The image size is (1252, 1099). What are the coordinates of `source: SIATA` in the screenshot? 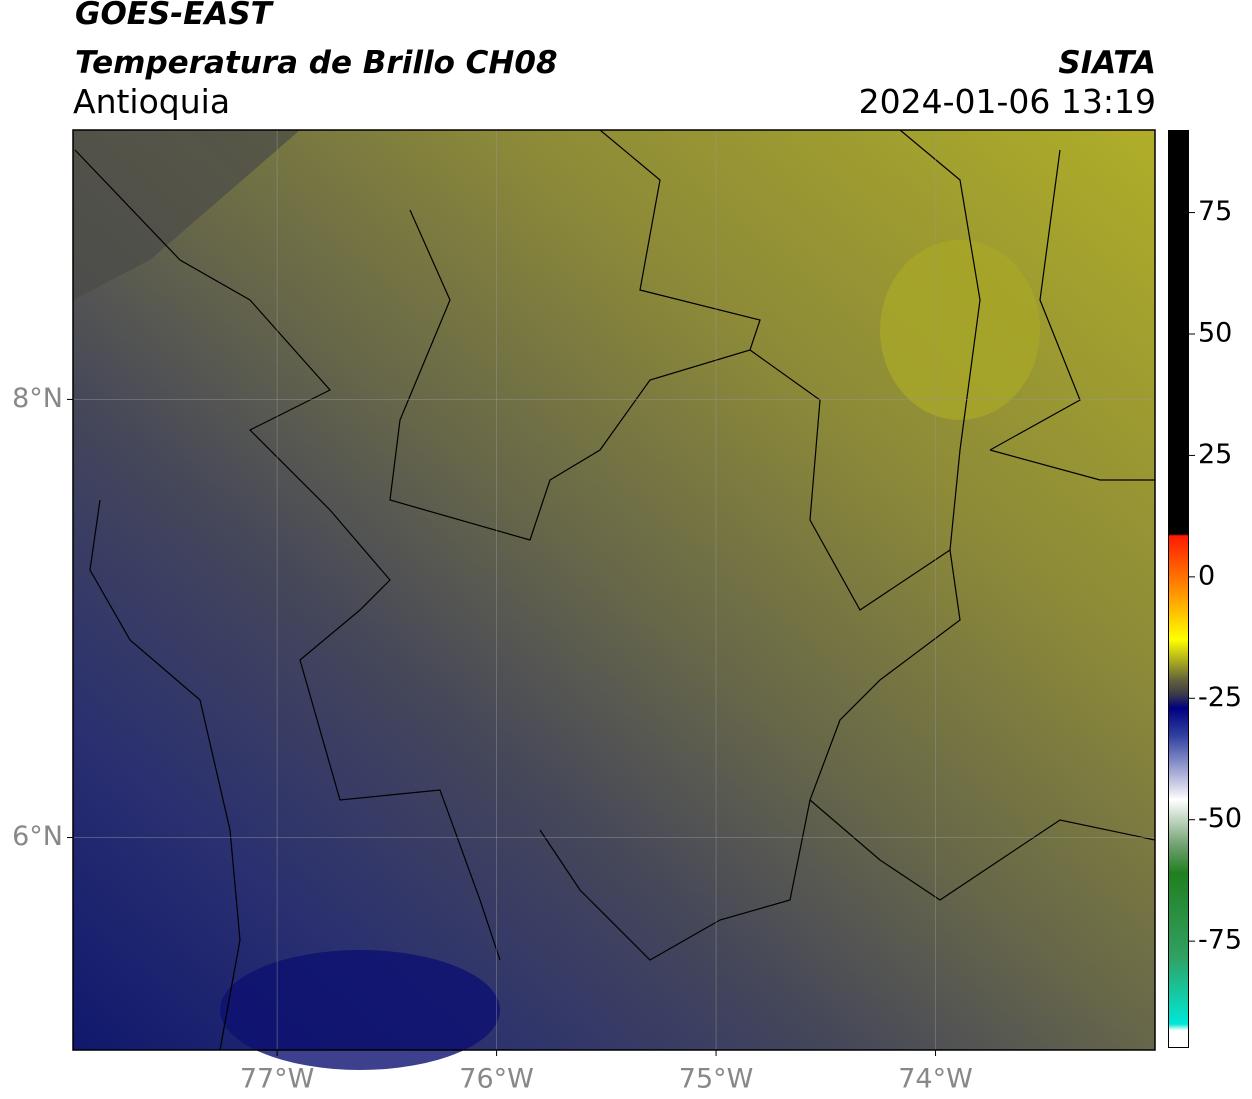 It's located at (1107, 63).